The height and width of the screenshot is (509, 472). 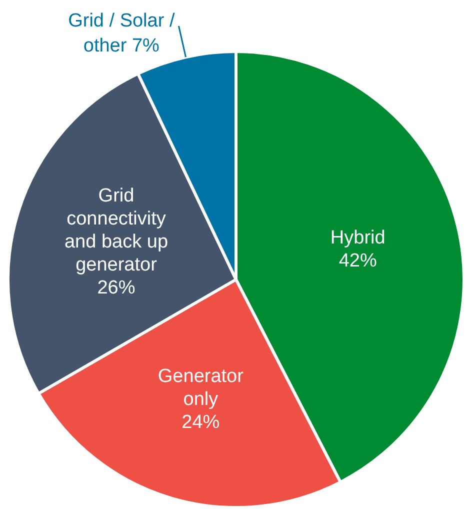 I want to click on data-label: 42%, so click(x=357, y=261).